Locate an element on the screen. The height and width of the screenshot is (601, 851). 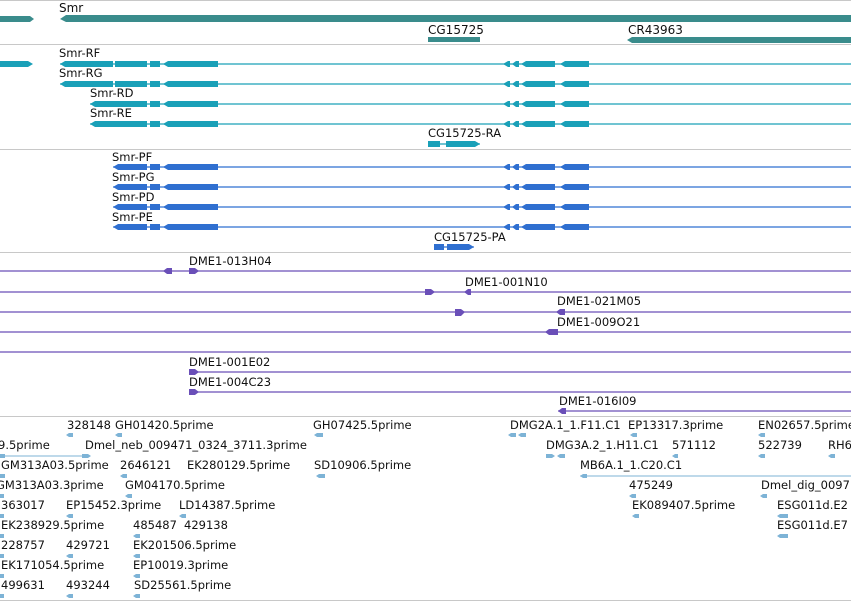
gene-feature-smr: Smr is located at coordinates (455, 11).